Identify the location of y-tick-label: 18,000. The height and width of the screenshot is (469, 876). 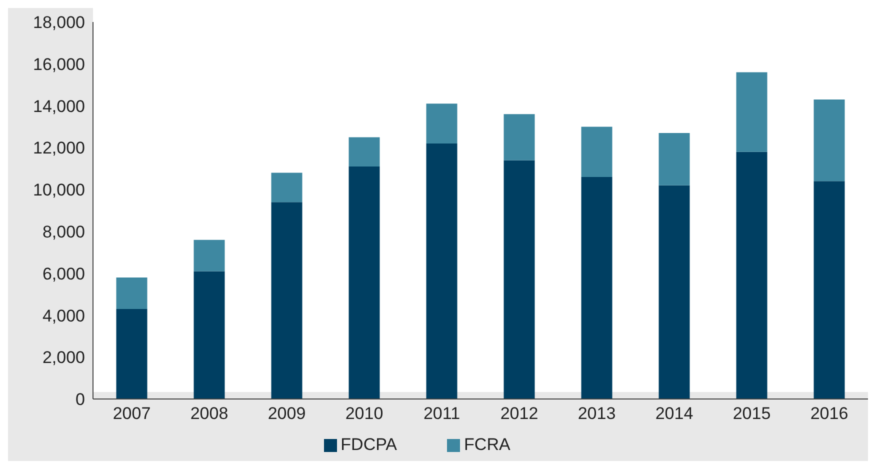
(59, 22).